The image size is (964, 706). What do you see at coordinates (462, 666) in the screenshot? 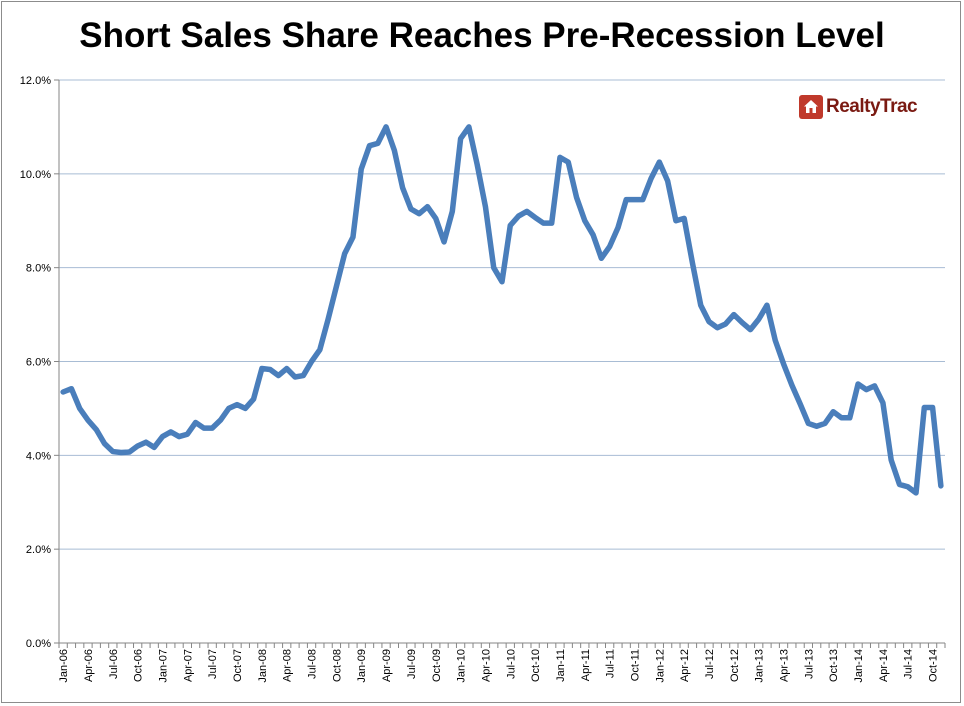
I see `x-tick-label: Jan-10` at bounding box center [462, 666].